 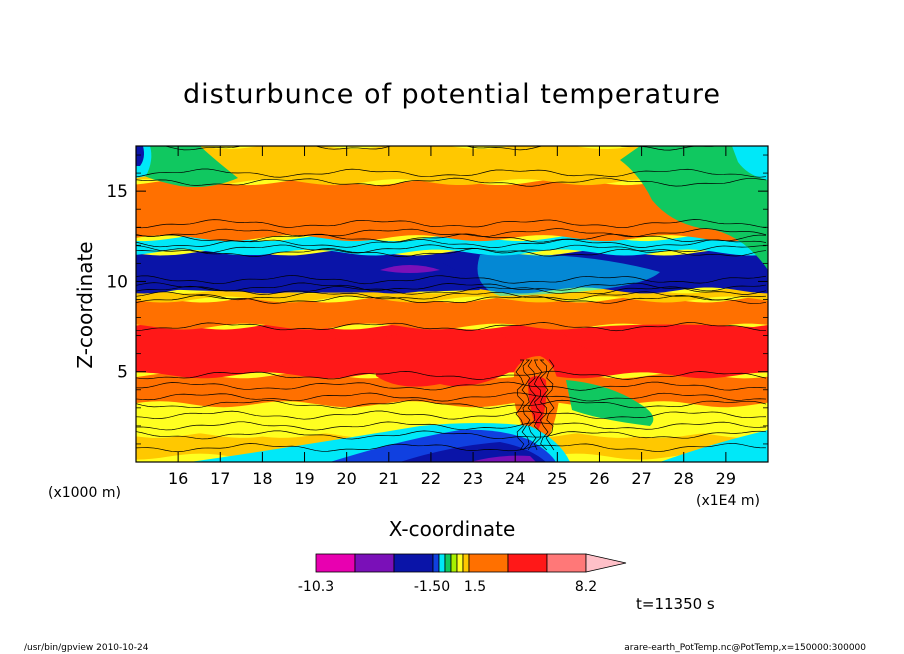 What do you see at coordinates (452, 94) in the screenshot?
I see `chart-title: disturbunce of potential temperature` at bounding box center [452, 94].